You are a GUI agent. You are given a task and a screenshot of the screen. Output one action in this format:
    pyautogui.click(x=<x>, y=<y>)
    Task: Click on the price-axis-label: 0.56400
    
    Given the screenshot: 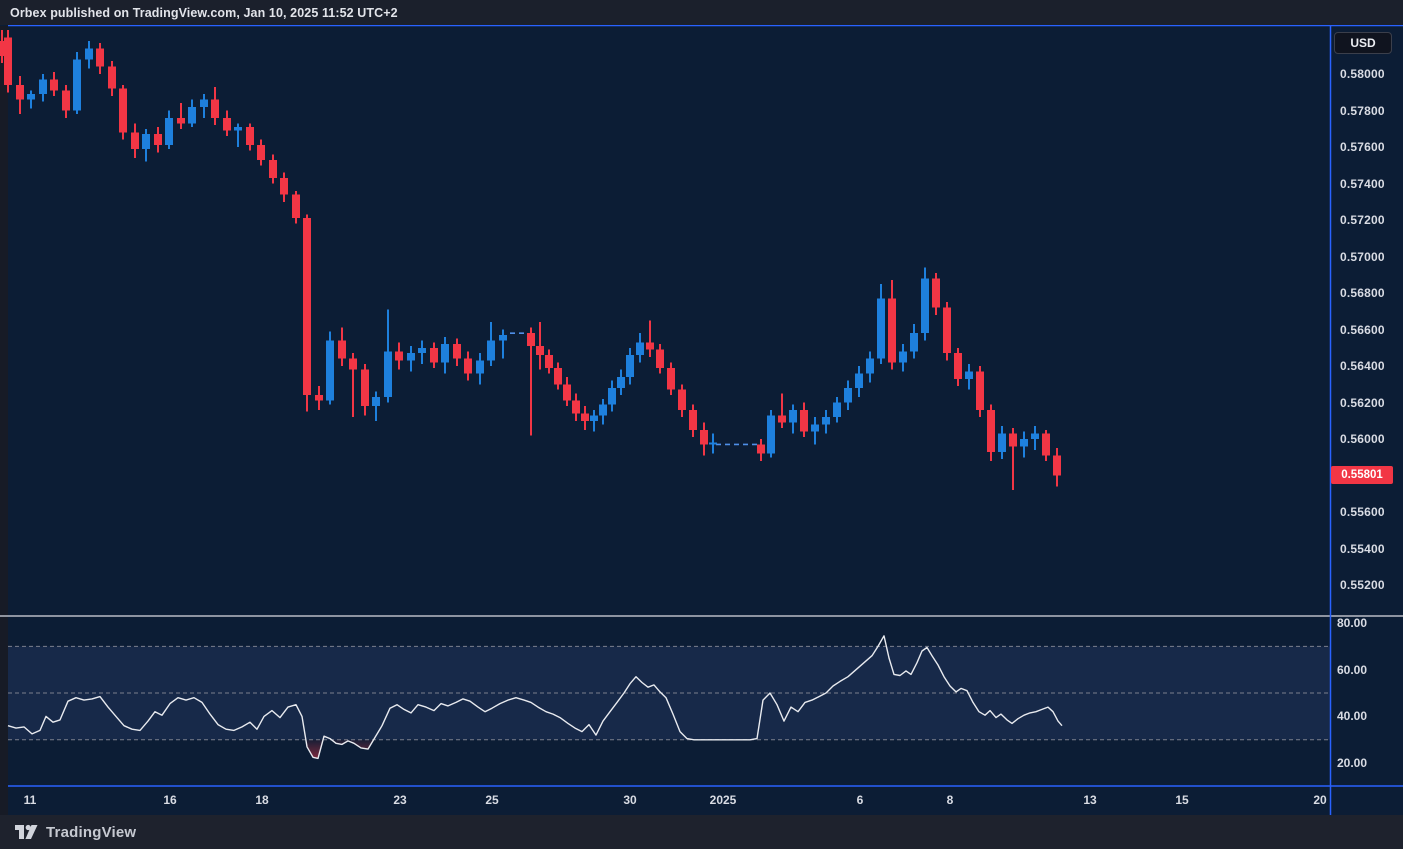 What is the action you would take?
    pyautogui.click(x=1362, y=366)
    